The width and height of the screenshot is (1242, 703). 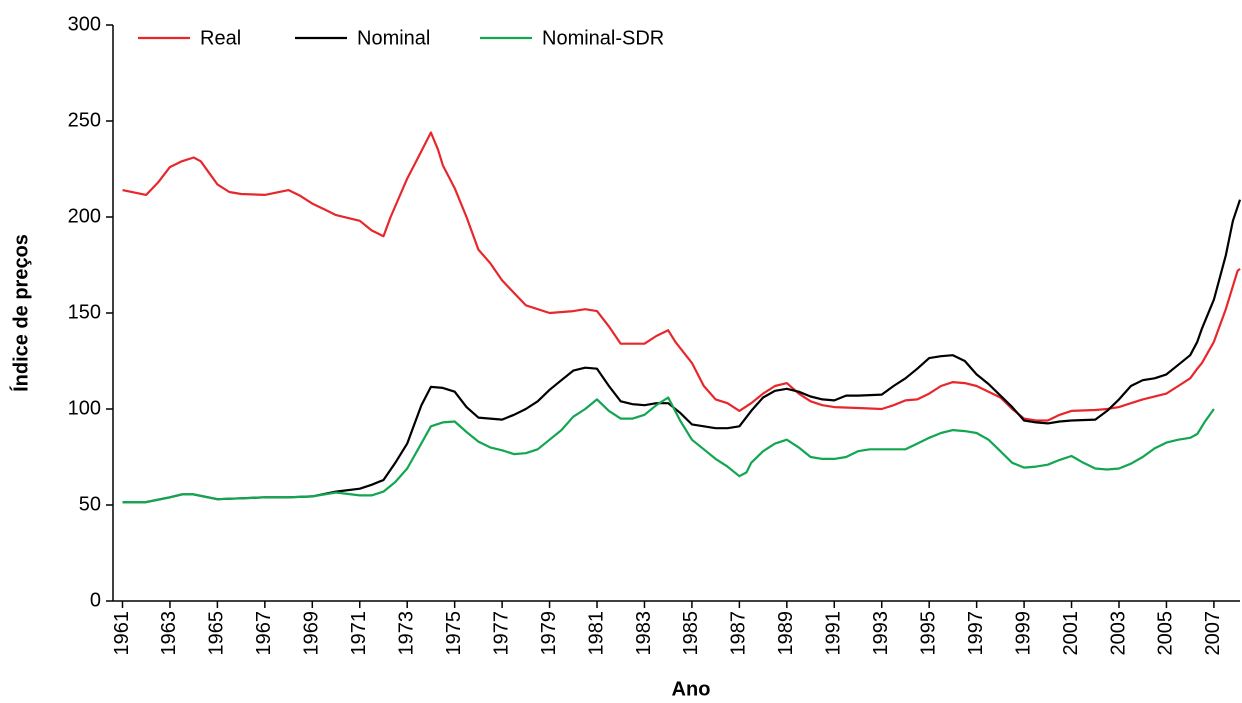 I want to click on y-tick-label: 250, so click(x=84, y=120).